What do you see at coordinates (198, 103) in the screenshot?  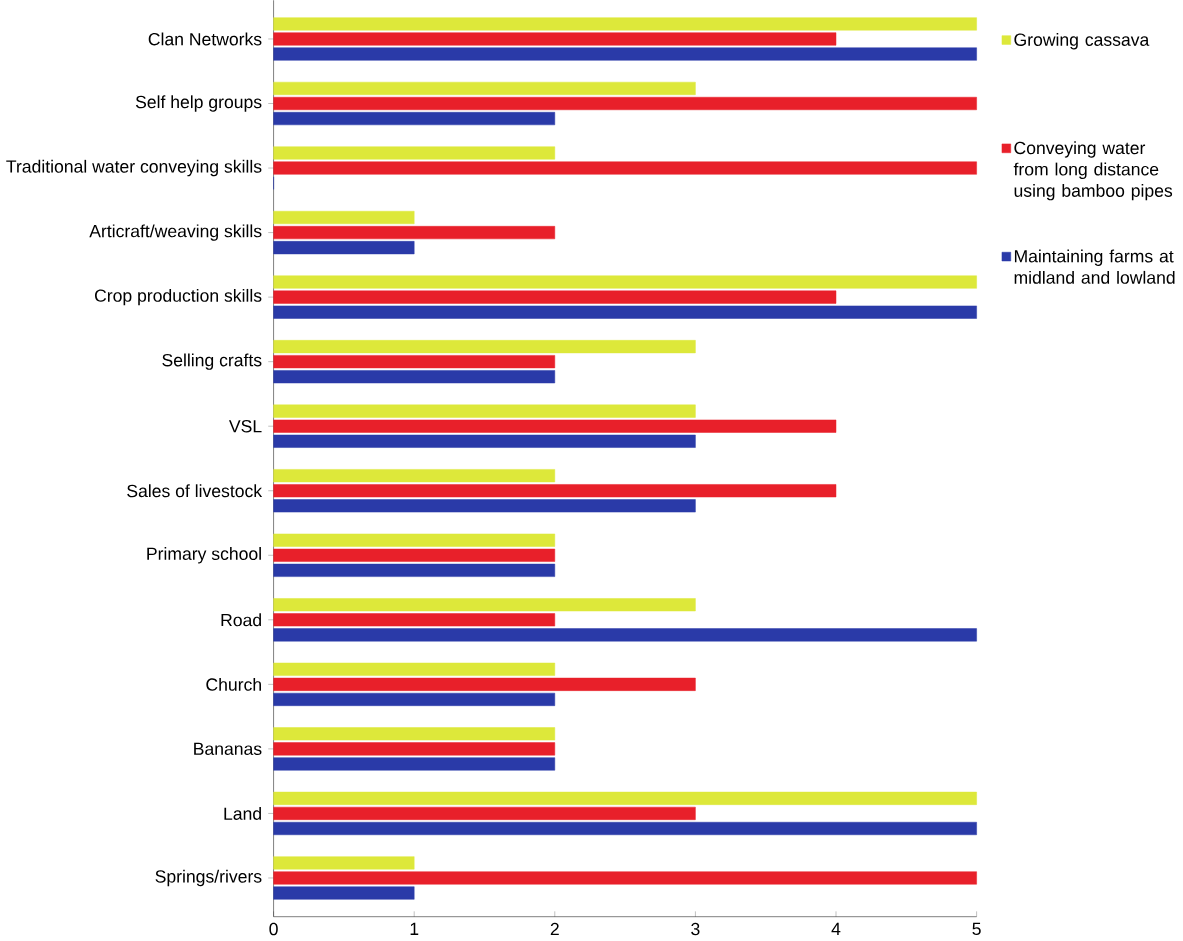 I see `y-tick-label: Self help groups` at bounding box center [198, 103].